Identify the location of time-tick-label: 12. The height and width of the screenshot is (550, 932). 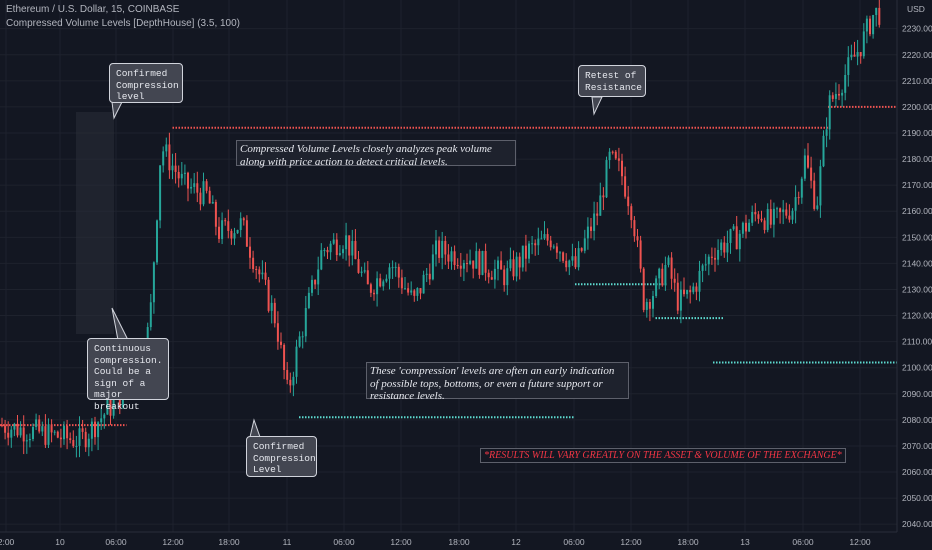
(516, 542).